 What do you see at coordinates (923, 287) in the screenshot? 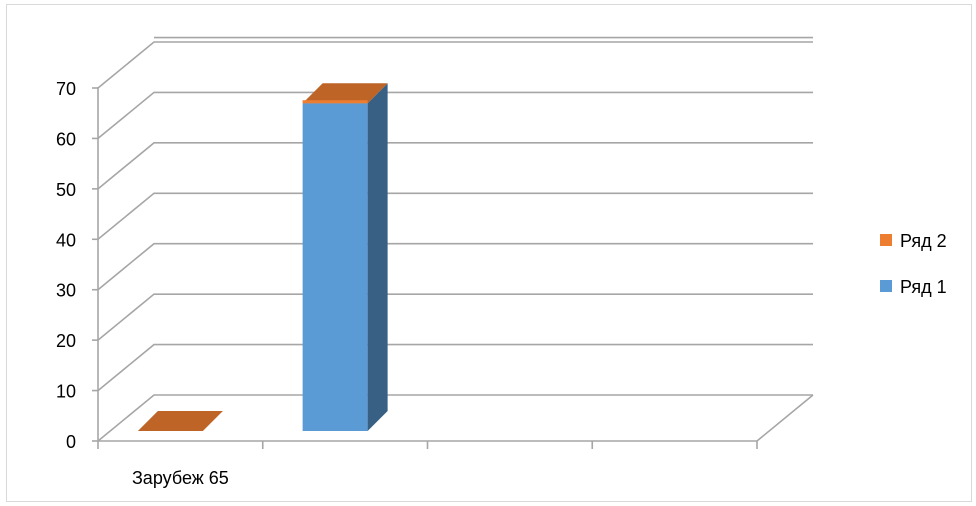
I see `legend-label-series-1: Ряд 1` at bounding box center [923, 287].